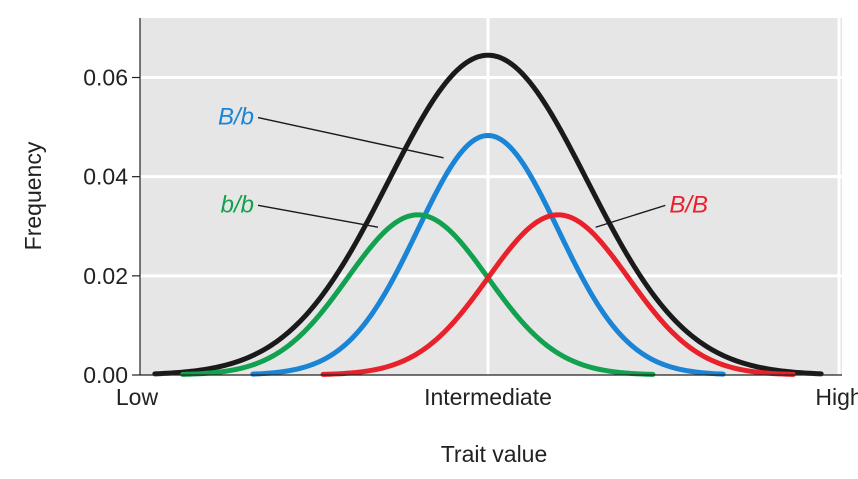  I want to click on x-tick-label: Intermediate, so click(488, 397).